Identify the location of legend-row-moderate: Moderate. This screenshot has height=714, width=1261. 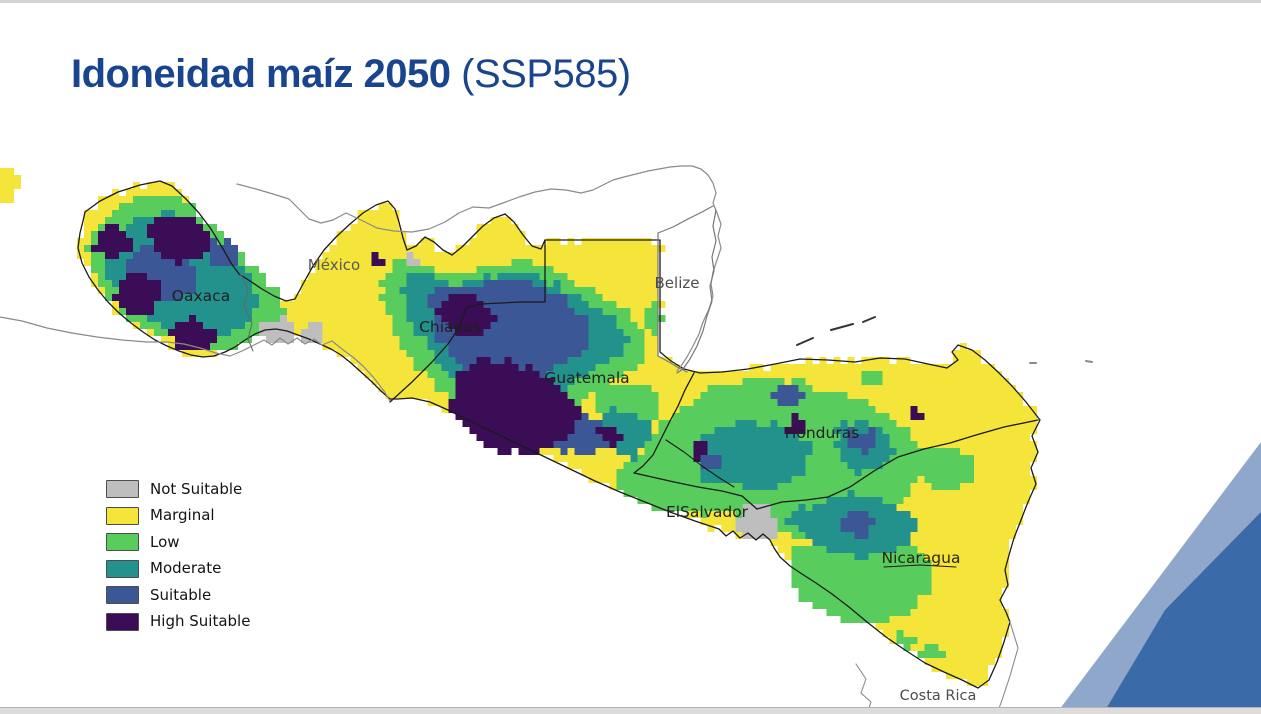
(178, 569).